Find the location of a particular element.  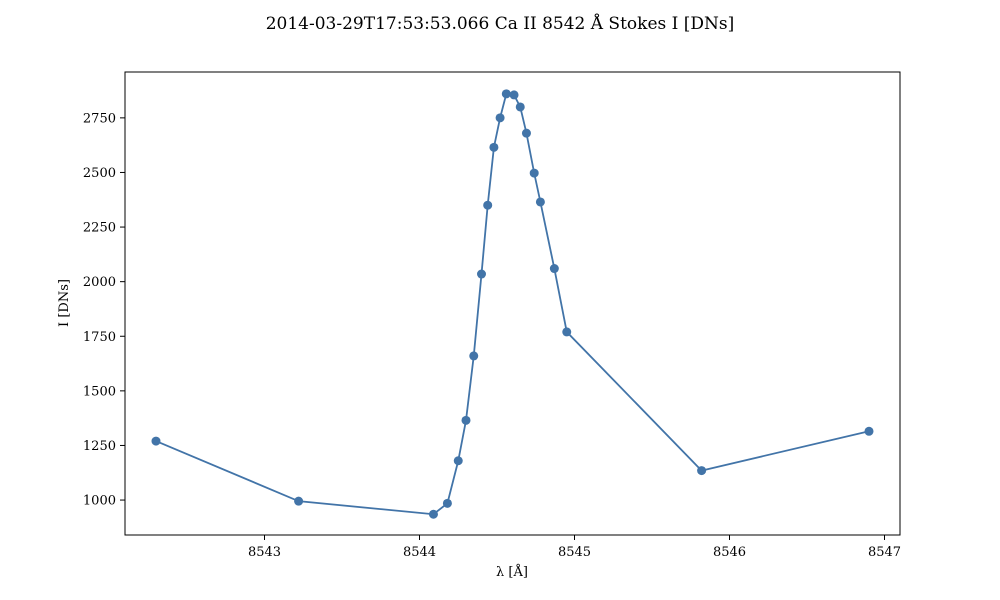

x-axis-label: λ [Å] is located at coordinates (512, 572).